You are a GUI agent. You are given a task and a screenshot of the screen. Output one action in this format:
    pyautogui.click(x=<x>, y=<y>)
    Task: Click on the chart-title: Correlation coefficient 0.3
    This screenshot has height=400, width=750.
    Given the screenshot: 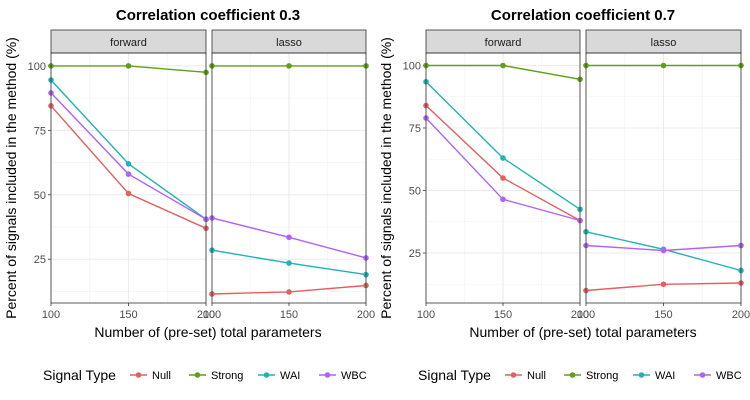 What is the action you would take?
    pyautogui.click(x=208, y=15)
    